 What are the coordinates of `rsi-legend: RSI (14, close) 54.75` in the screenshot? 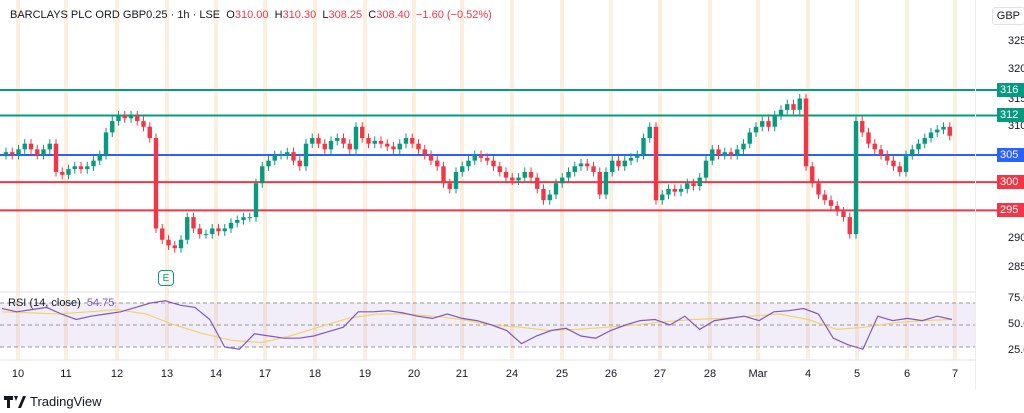 It's located at (61, 303).